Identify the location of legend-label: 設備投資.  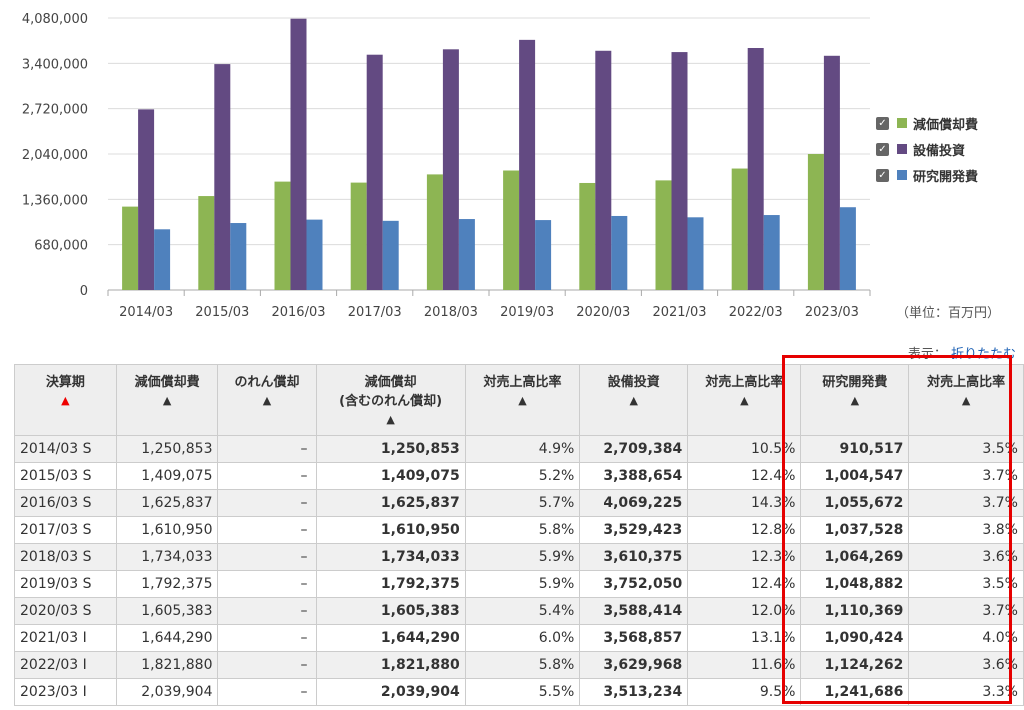
(939, 149).